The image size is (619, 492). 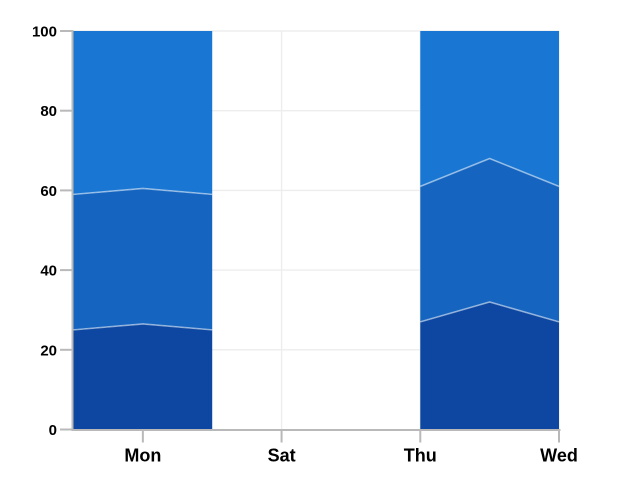 What do you see at coordinates (48, 271) in the screenshot?
I see `y-tick-label: 40` at bounding box center [48, 271].